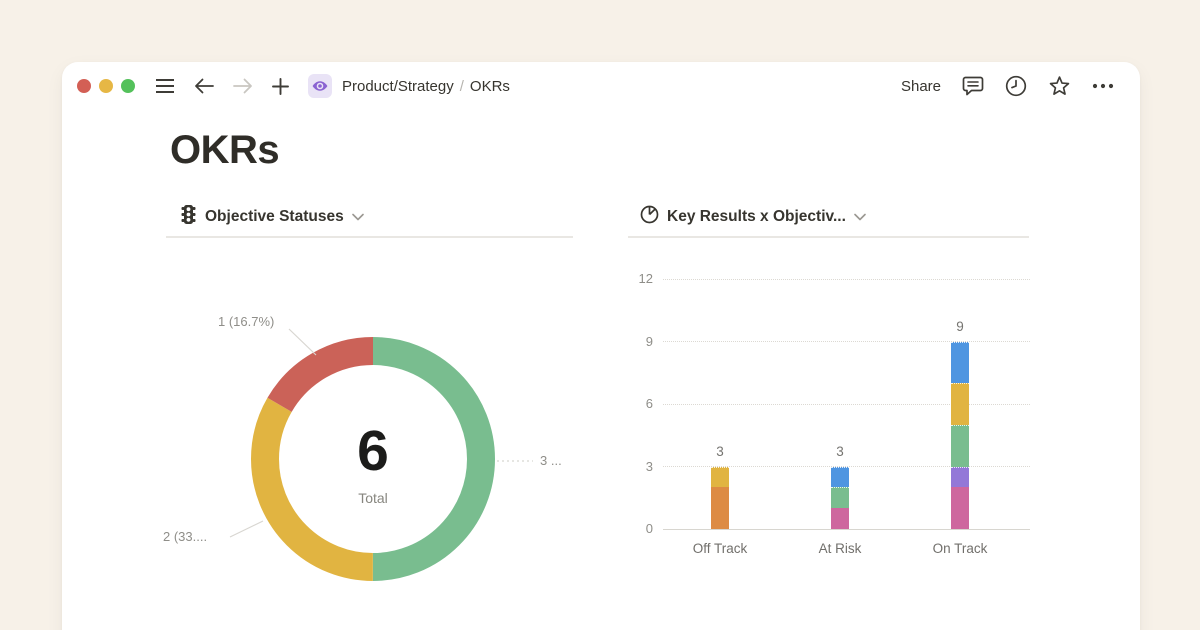 This screenshot has height=630, width=1200. I want to click on donut-segment, so click(373, 459).